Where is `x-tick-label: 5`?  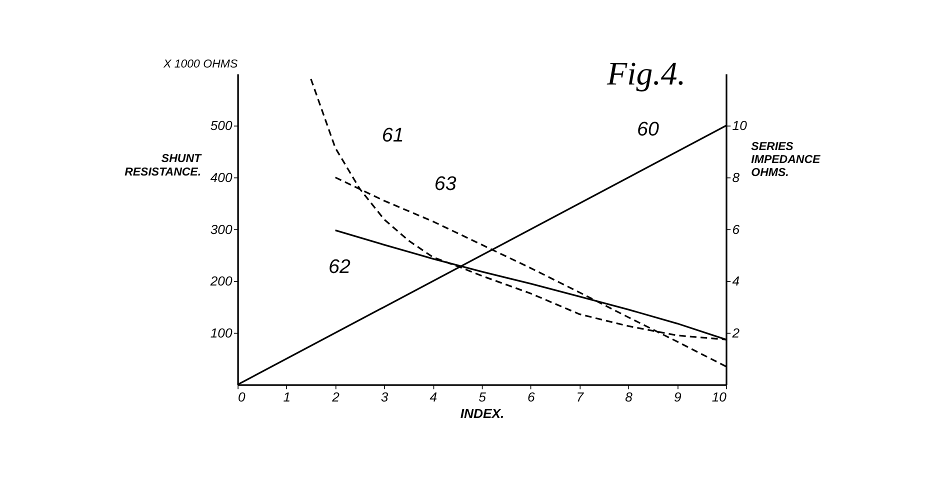
x-tick-label: 5 is located at coordinates (482, 397).